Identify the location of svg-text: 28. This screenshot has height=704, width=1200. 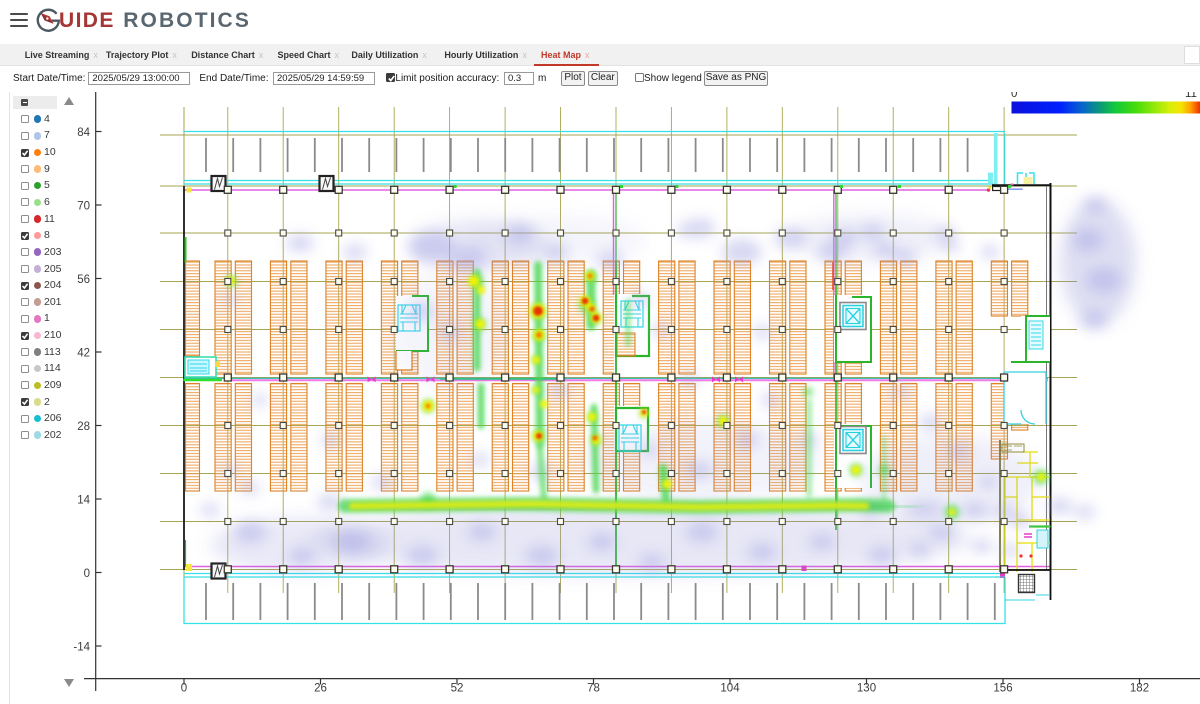
(83, 427).